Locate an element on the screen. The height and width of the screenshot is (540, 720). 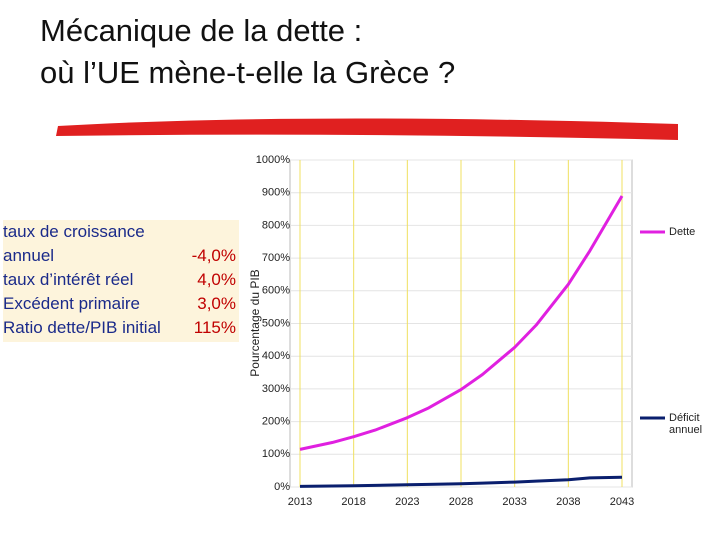
parameter-value: 115% is located at coordinates (214, 327).